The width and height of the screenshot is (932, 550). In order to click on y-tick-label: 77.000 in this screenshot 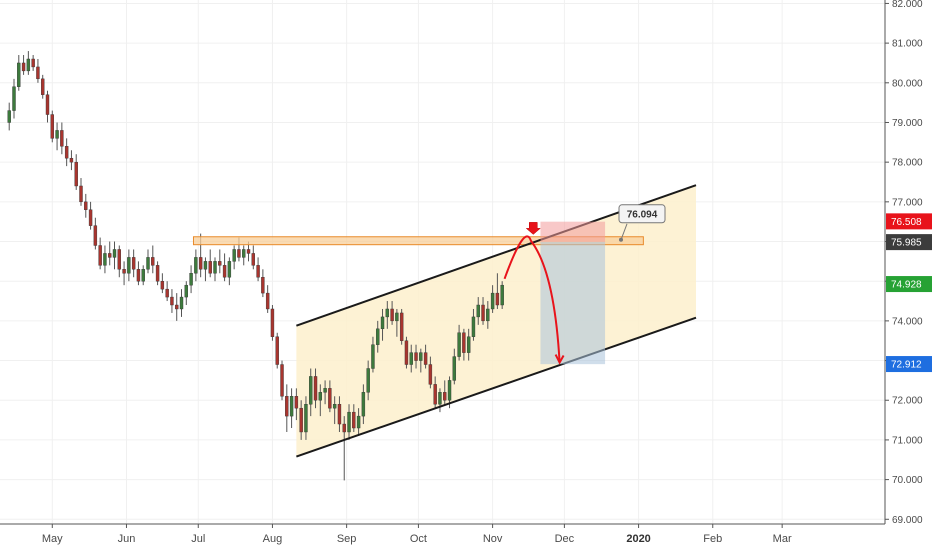, I will do `click(907, 202)`.